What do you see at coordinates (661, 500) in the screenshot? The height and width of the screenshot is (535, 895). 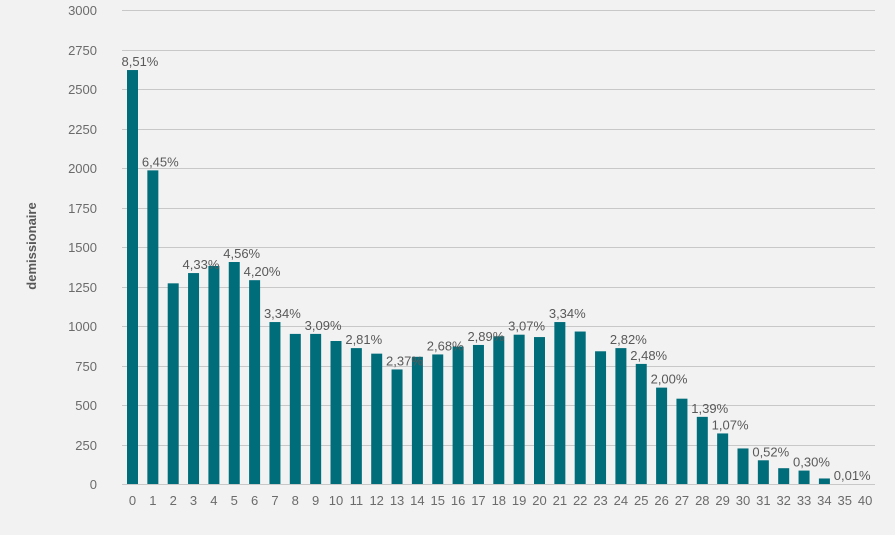 I see `x-tick-label: 26` at bounding box center [661, 500].